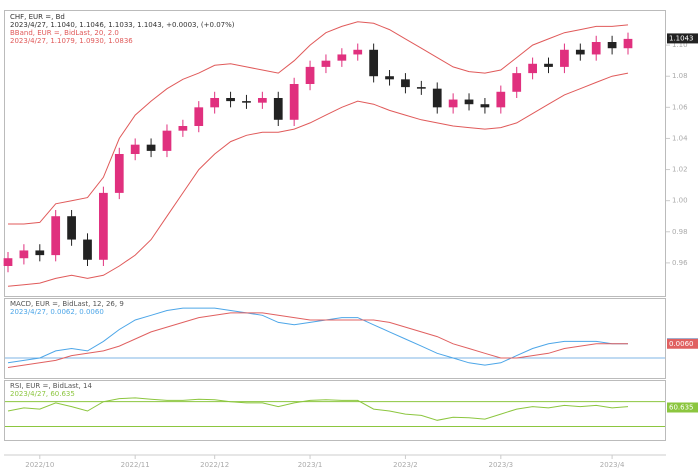  What do you see at coordinates (680, 45) in the screenshot?
I see `y-tick-label: 1.10` at bounding box center [680, 45].